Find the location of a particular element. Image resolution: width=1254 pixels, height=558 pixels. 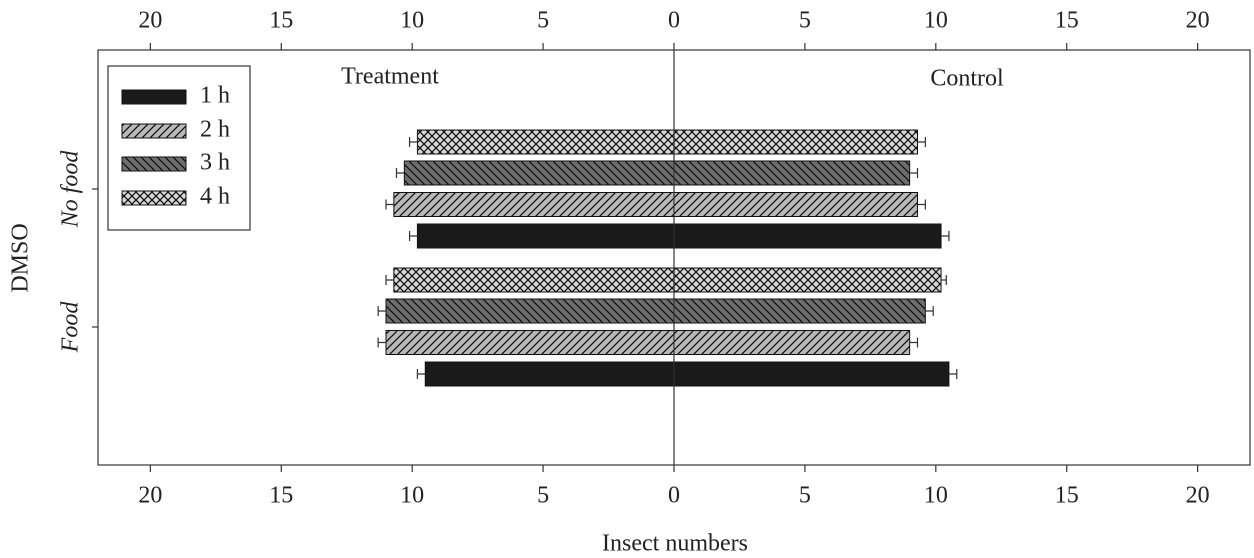

legend-label: 4 h is located at coordinates (215, 197).